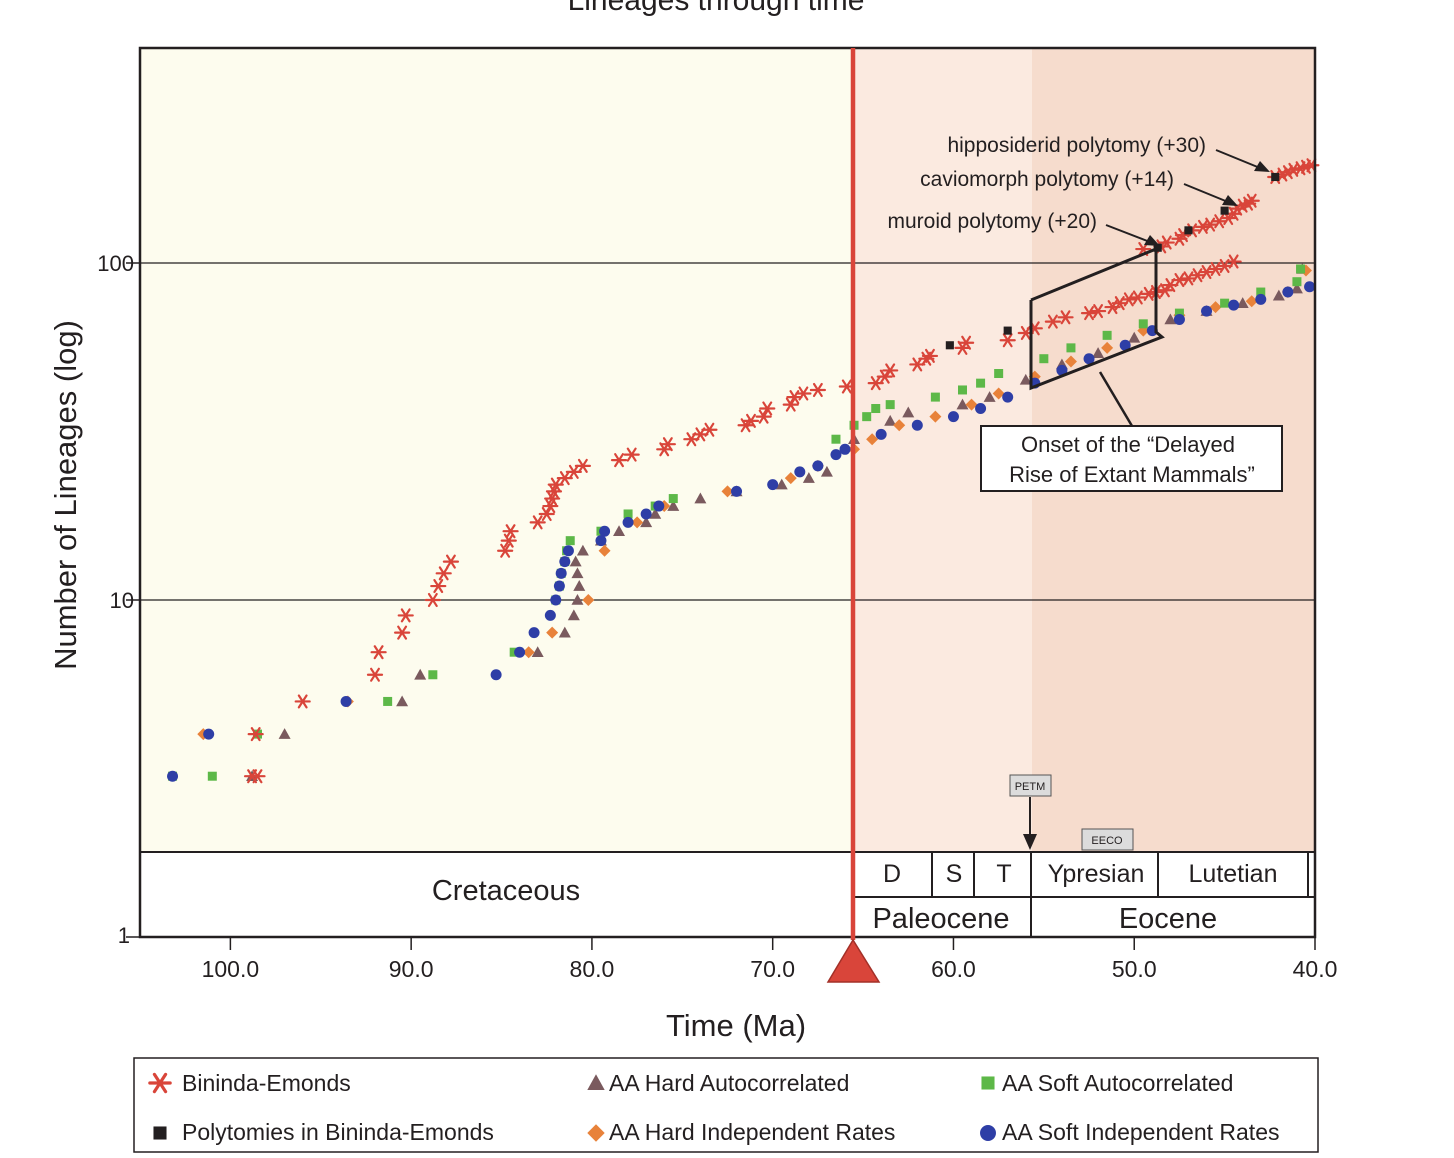 Image resolution: width=1454 pixels, height=1158 pixels. I want to click on eeco-tag, so click(1107, 839).